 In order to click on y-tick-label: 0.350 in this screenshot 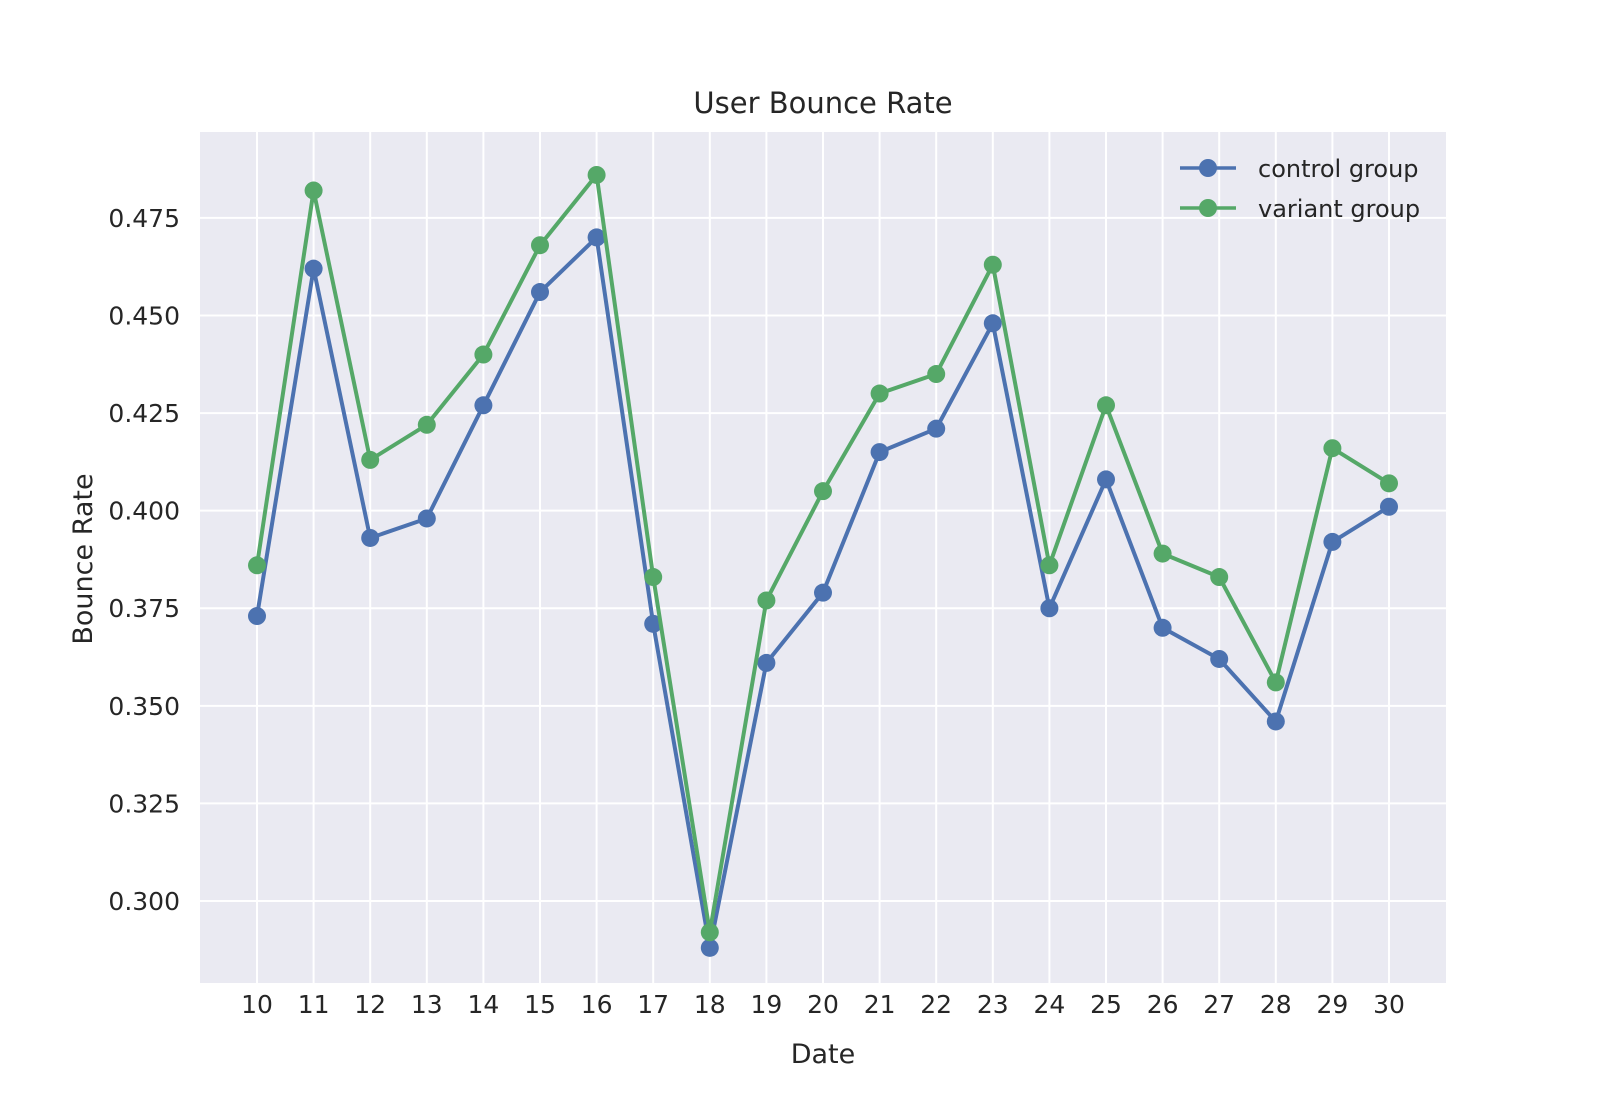, I will do `click(144, 706)`.